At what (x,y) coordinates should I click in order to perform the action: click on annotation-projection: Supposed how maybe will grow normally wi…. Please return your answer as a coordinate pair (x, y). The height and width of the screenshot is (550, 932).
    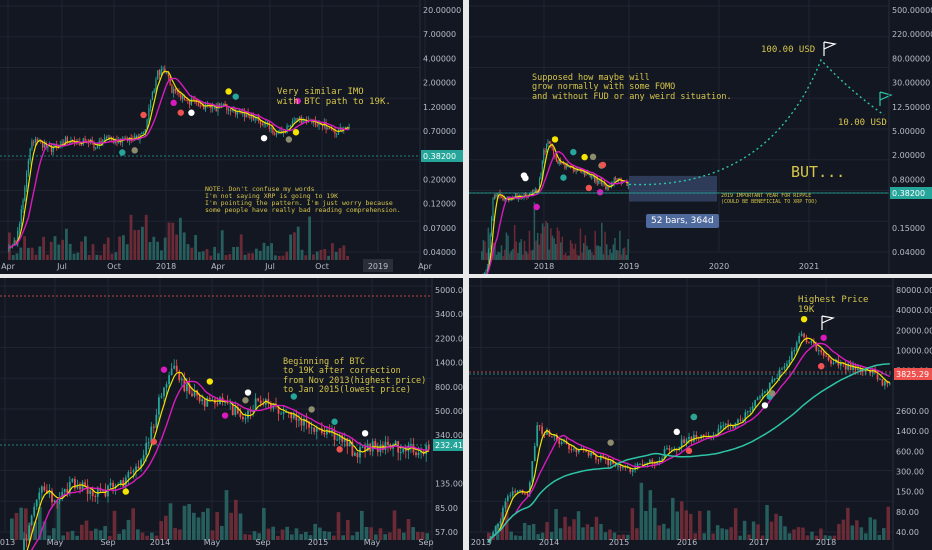
    Looking at the image, I should click on (632, 87).